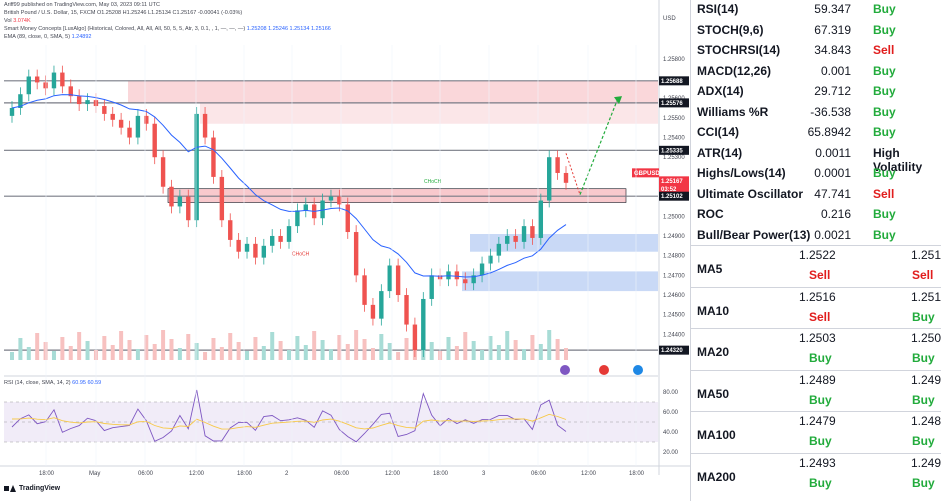 The height and width of the screenshot is (501, 941). I want to click on moving-average-row: MA10 1.2516 1.2514 Sell Buy, so click(816, 307).